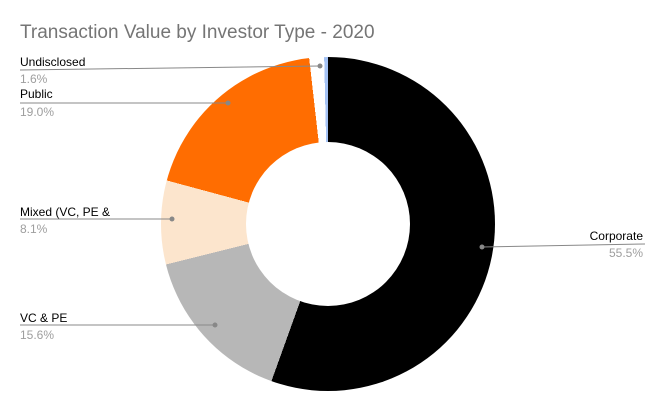 The height and width of the screenshot is (406, 657). I want to click on slice-label-public: Public, so click(36, 94).